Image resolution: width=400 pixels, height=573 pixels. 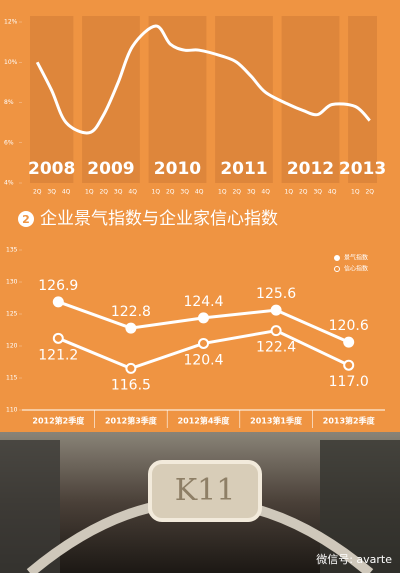 I want to click on year-label: 2010, so click(x=177, y=169).